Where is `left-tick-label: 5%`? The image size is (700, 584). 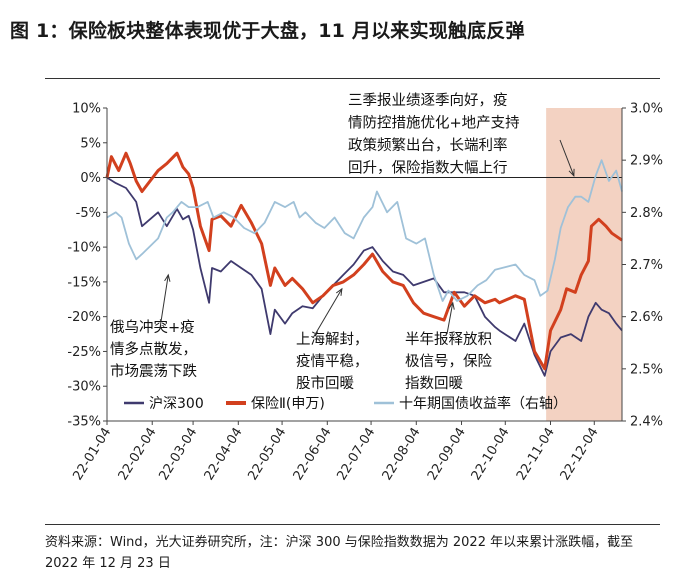
left-tick-label: 5% is located at coordinates (90, 143).